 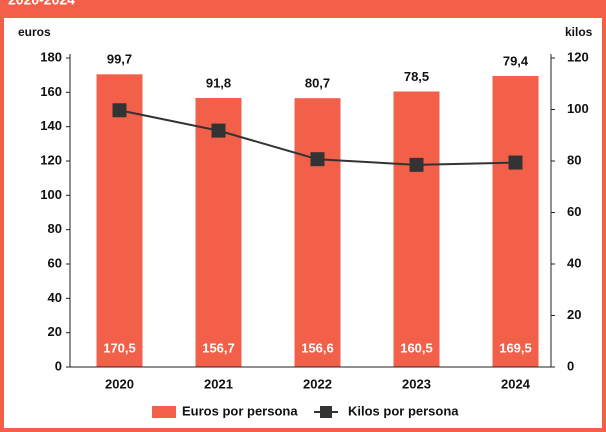 What do you see at coordinates (51, 159) in the screenshot?
I see `y-tick-label: 120` at bounding box center [51, 159].